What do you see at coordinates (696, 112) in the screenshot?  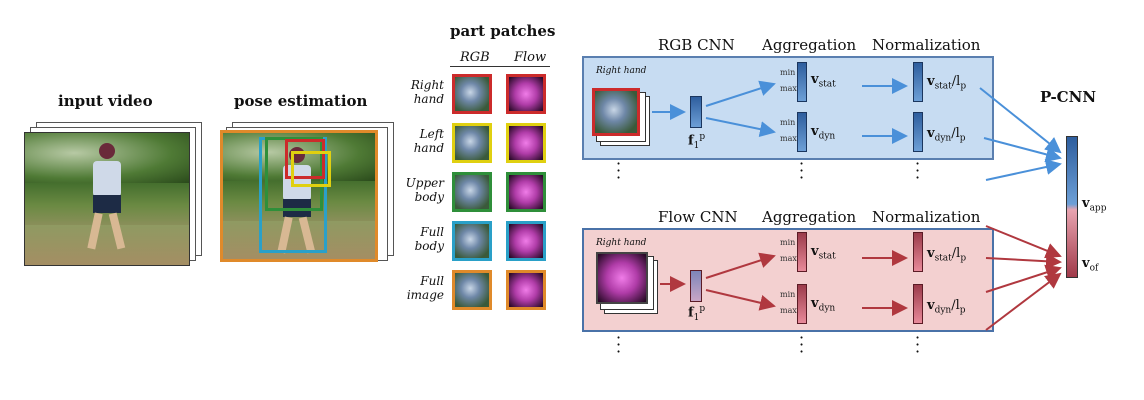 I see `rgb-fc-feature-vector` at bounding box center [696, 112].